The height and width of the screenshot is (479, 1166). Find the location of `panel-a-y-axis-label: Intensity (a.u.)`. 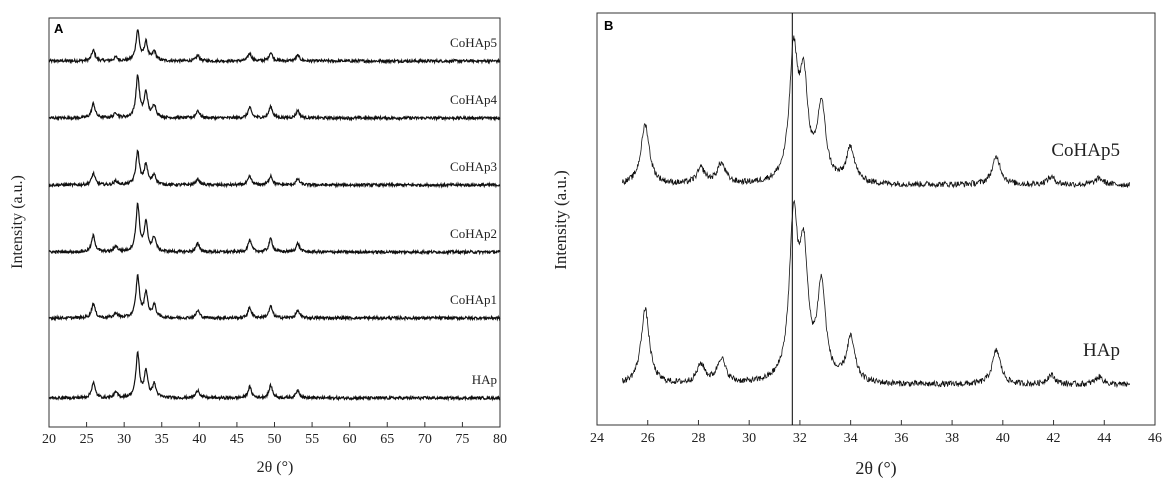

panel-a-y-axis-label: Intensity (a.u.) is located at coordinates (17, 222).